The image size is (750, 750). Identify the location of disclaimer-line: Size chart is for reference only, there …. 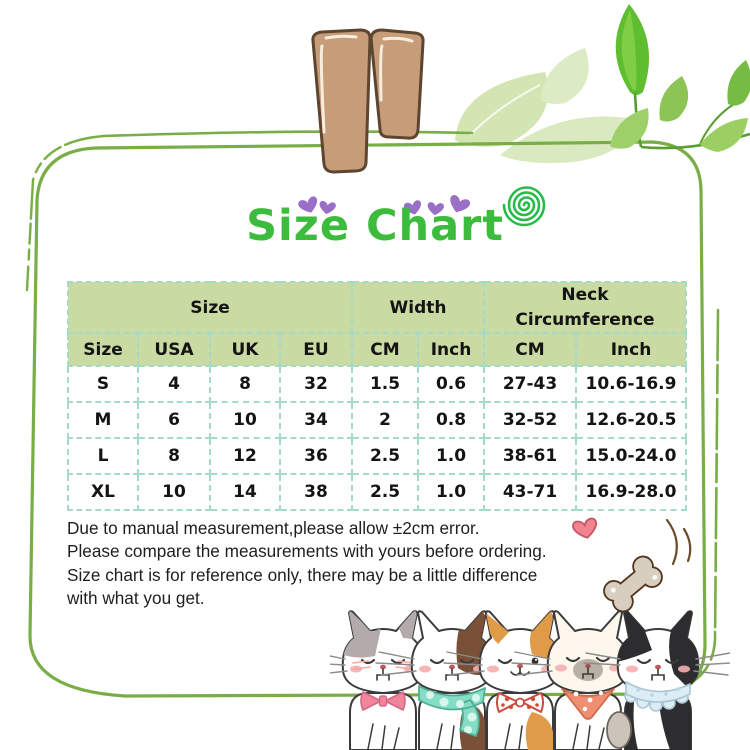
(302, 574).